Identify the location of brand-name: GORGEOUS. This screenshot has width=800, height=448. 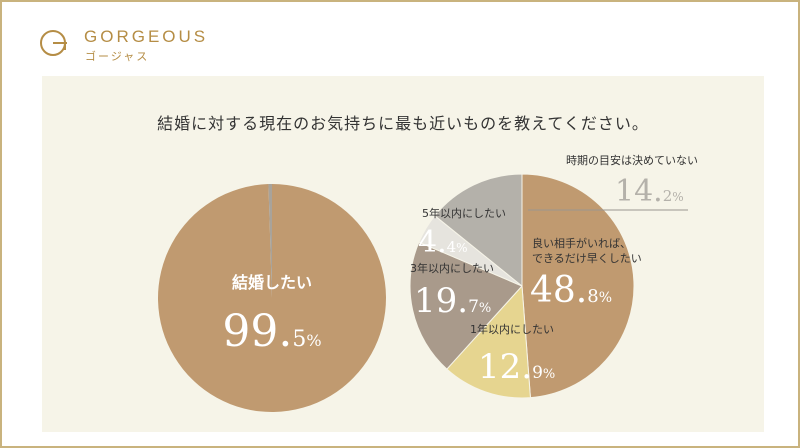
(146, 36).